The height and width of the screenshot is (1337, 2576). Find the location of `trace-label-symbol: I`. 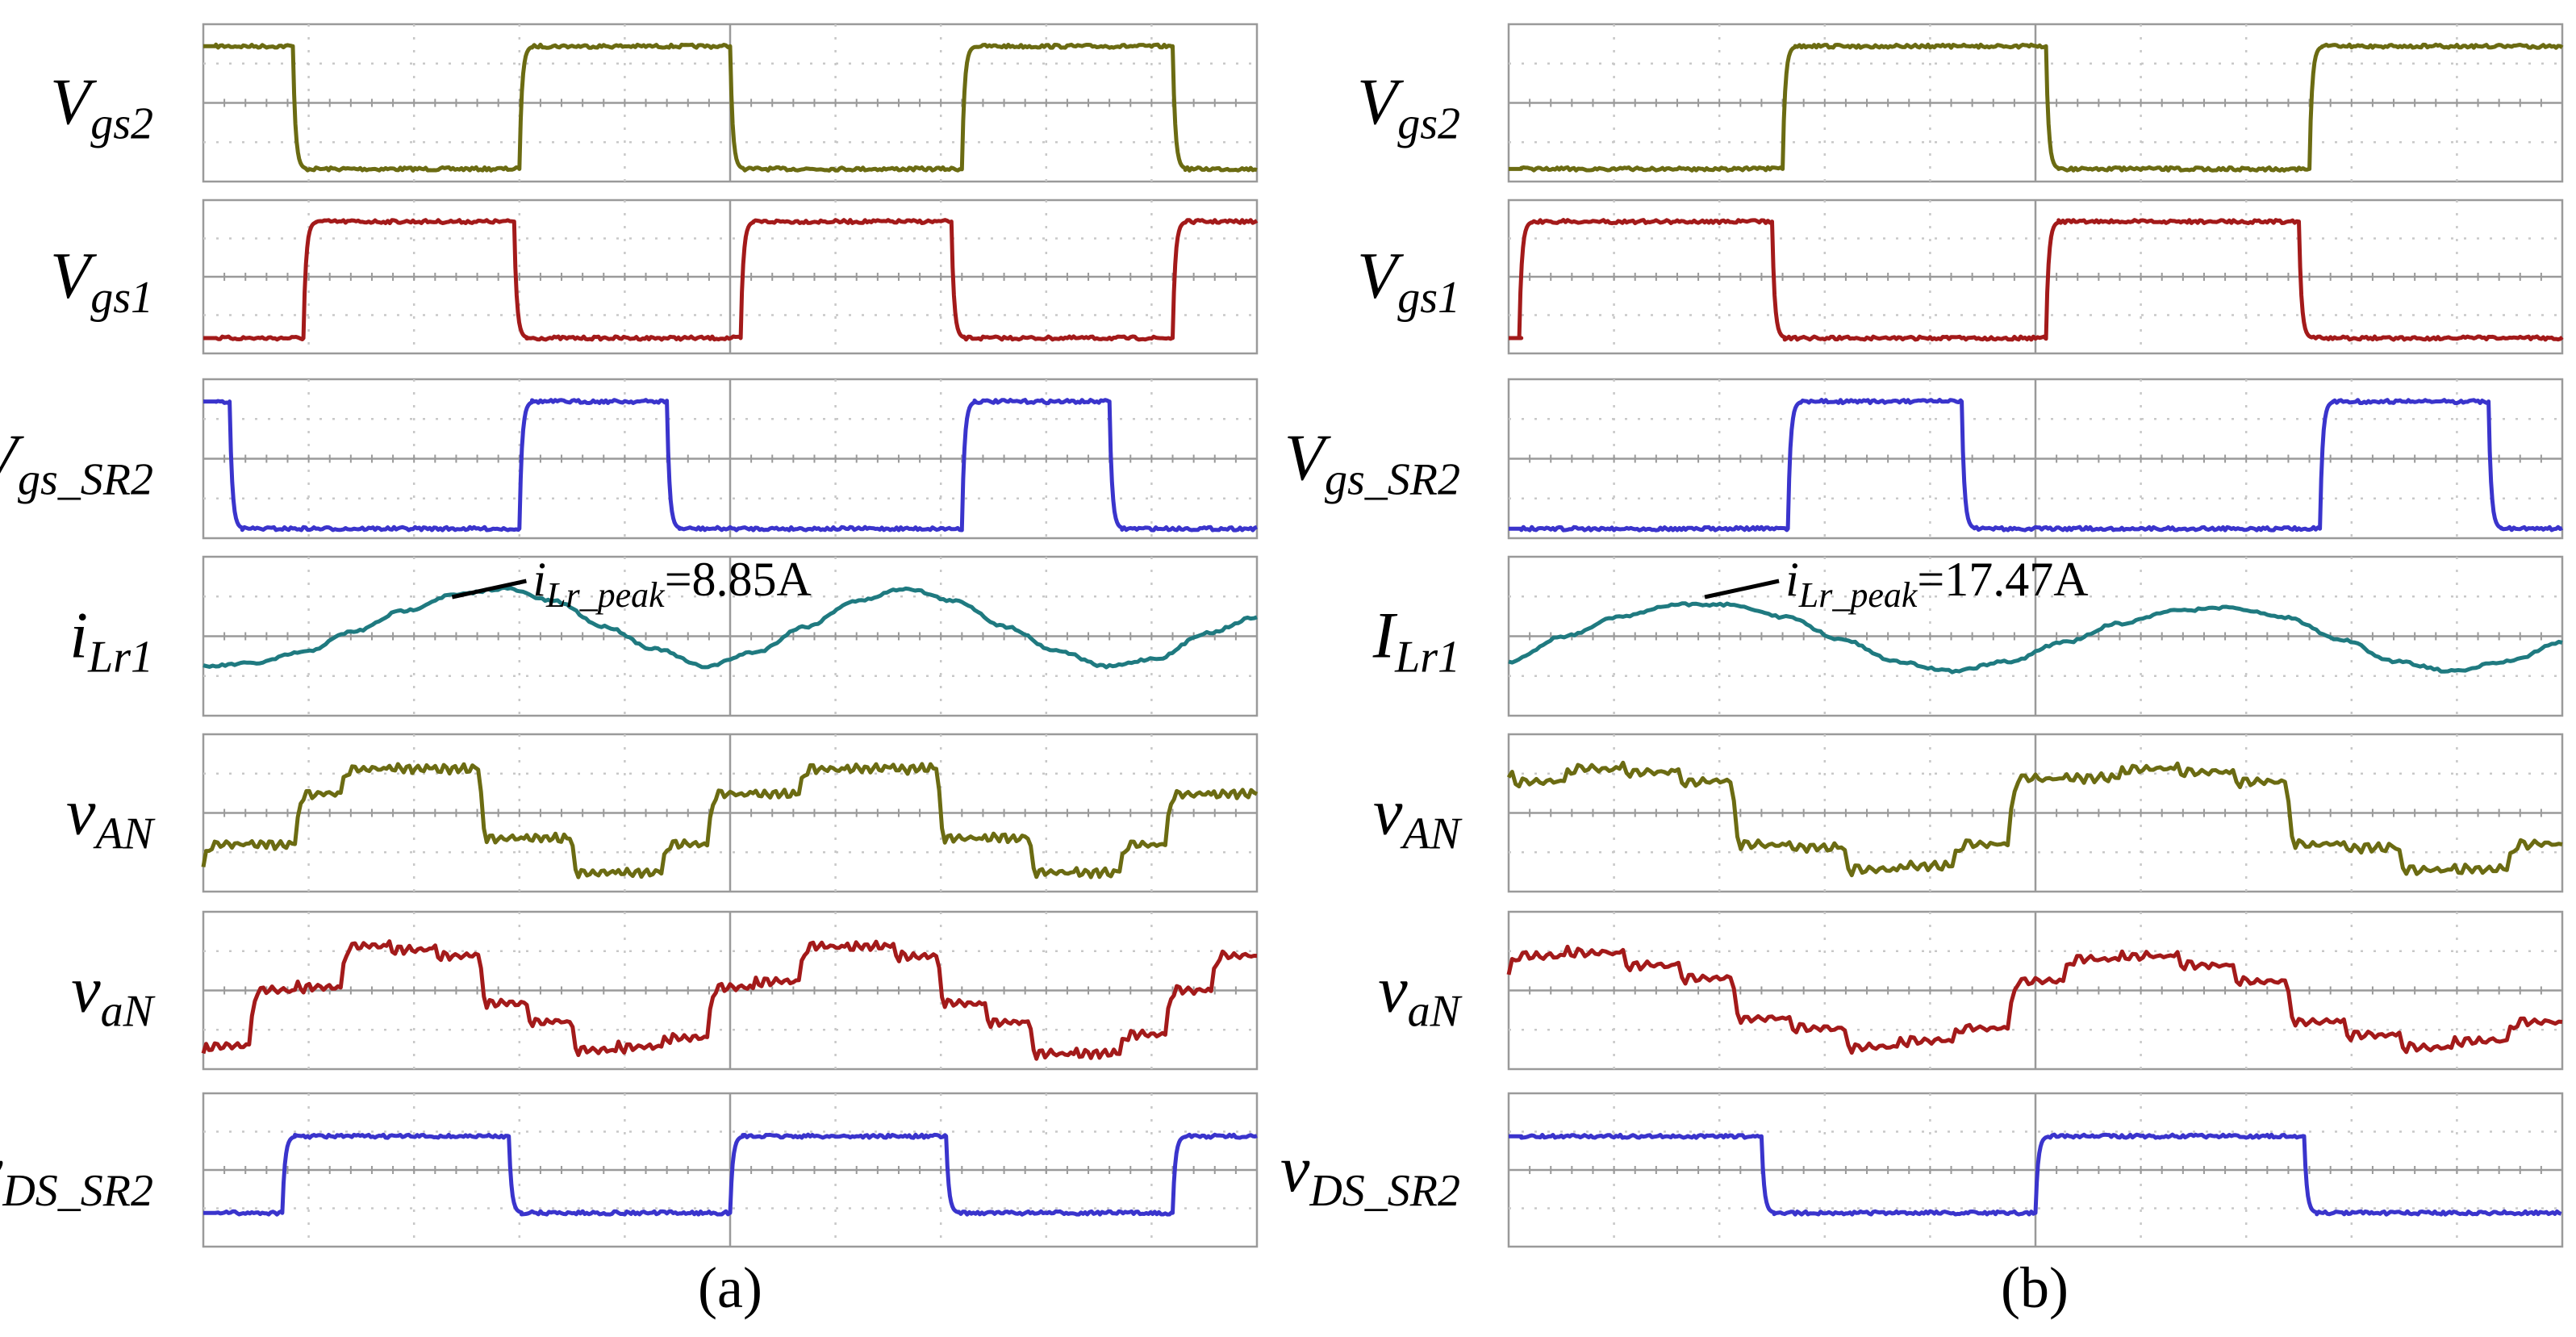

trace-label-symbol: I is located at coordinates (1385, 635).